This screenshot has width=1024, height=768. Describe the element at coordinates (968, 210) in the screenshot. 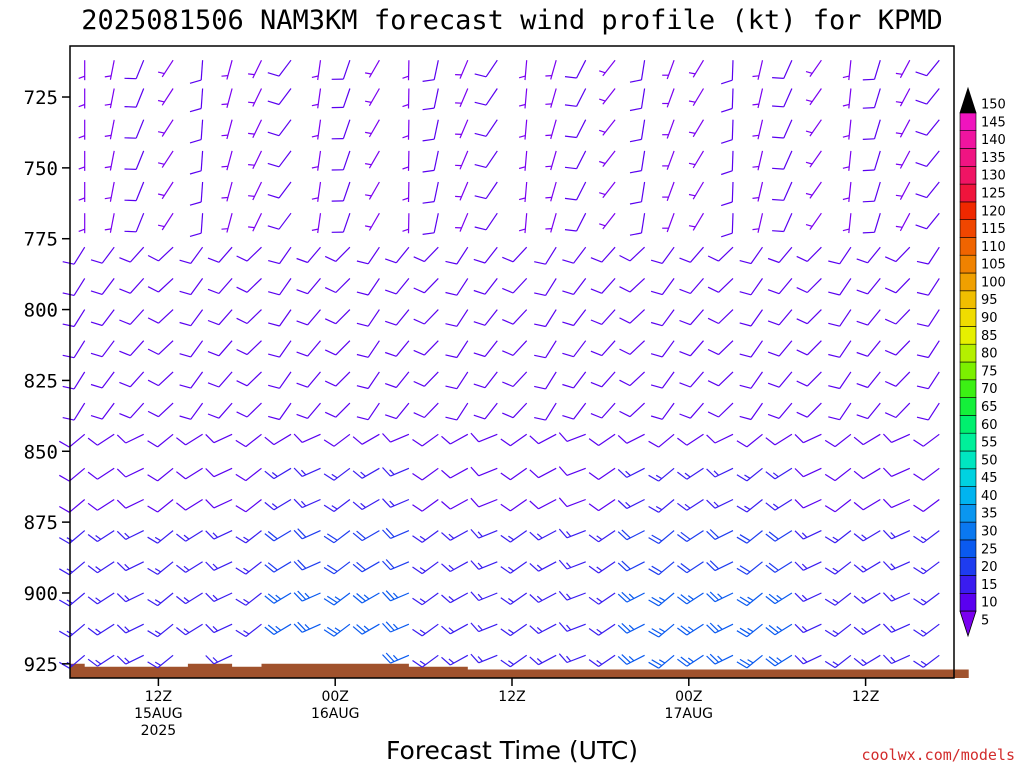

I see `colorbar-cell` at that location.